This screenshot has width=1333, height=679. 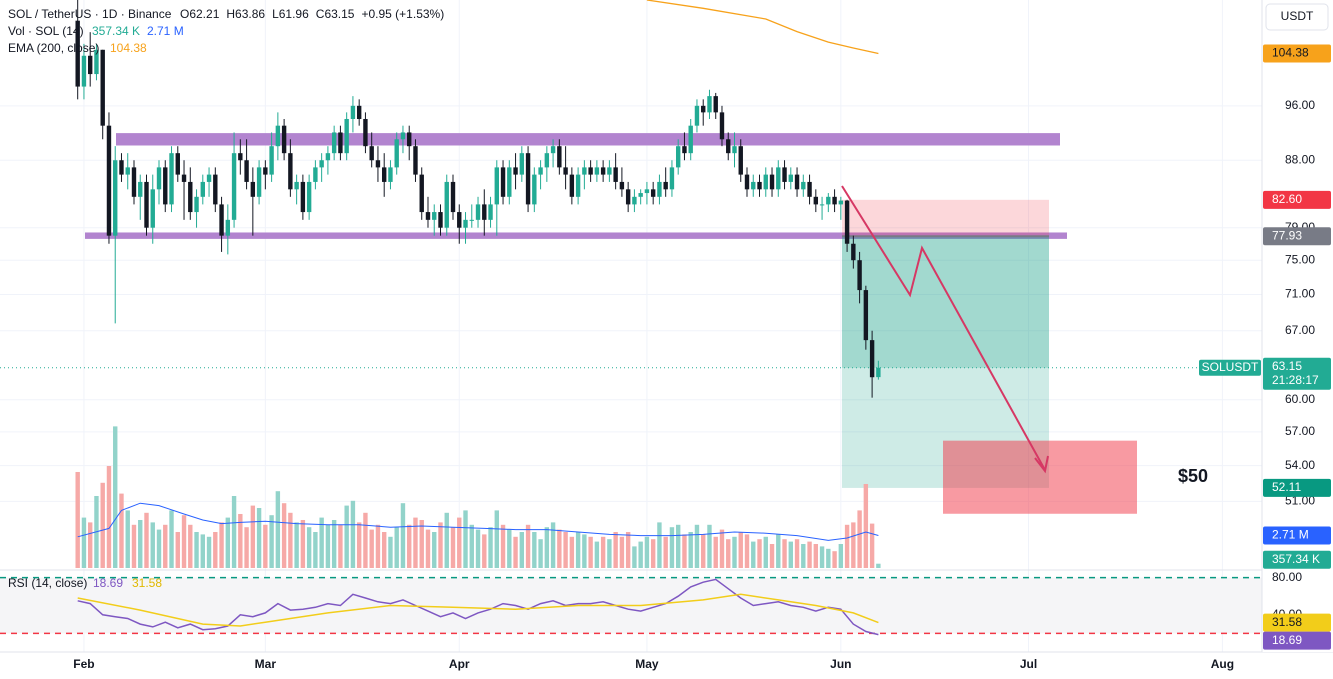 What do you see at coordinates (46, 31) in the screenshot?
I see `legend-volume: Vol · SOL (14)` at bounding box center [46, 31].